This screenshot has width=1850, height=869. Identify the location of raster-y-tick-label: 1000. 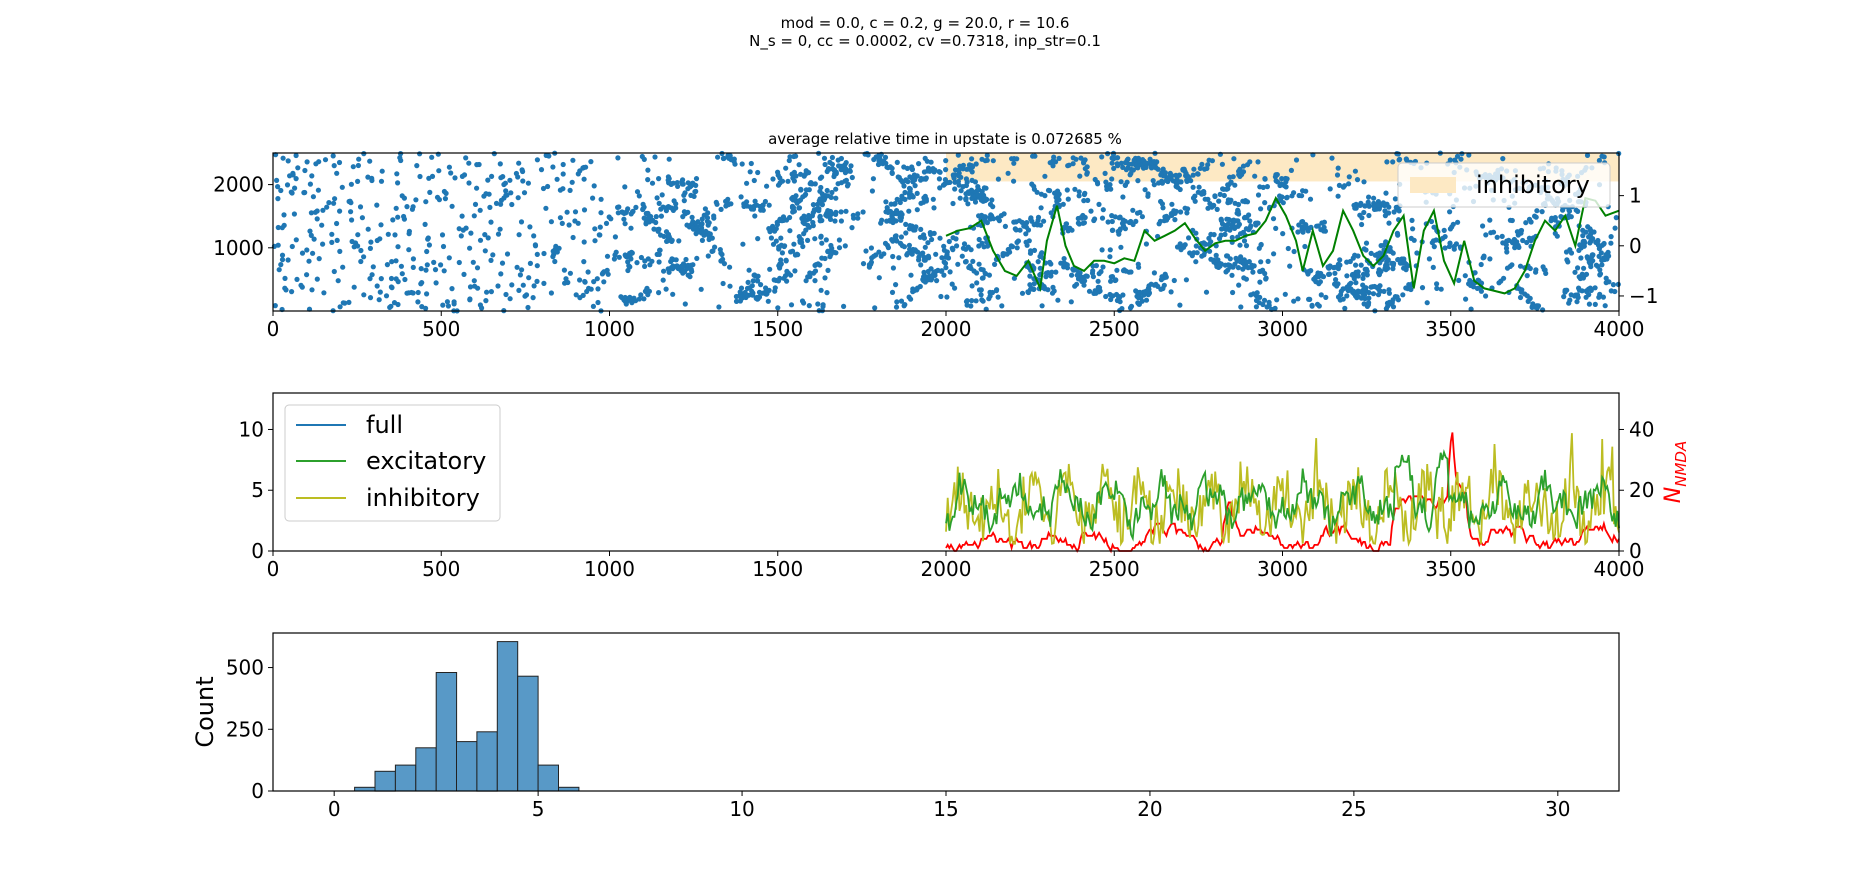
(238, 248).